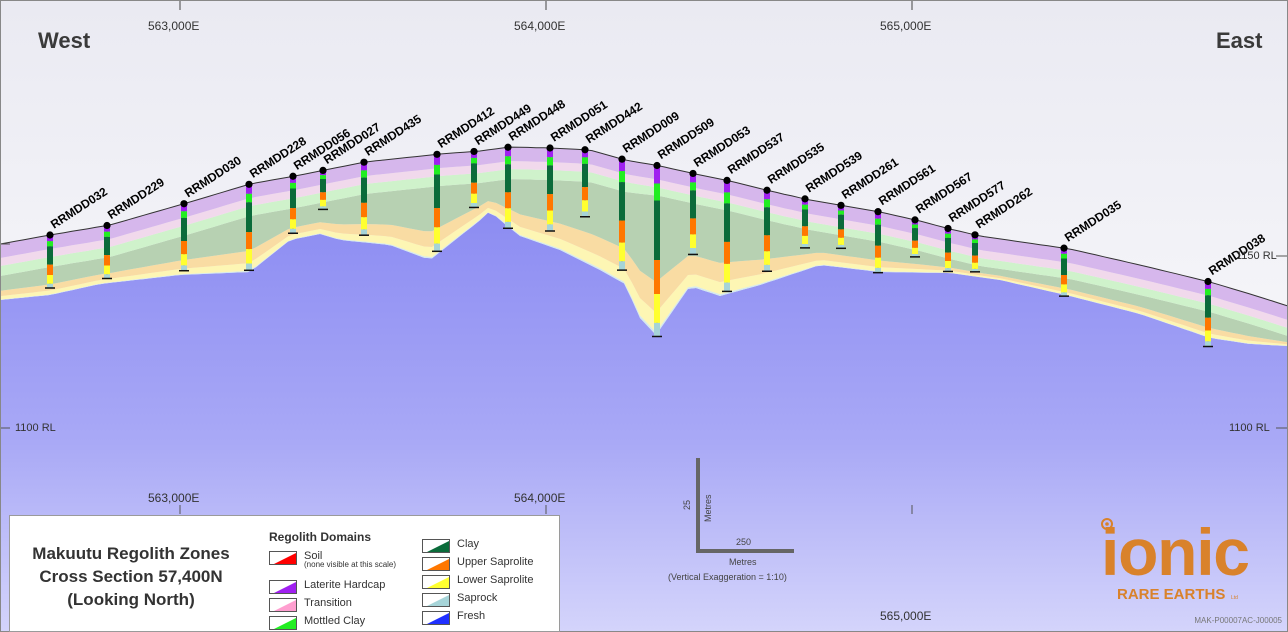 This screenshot has width=1288, height=632. What do you see at coordinates (328, 603) in the screenshot?
I see `legend-label: Transition` at bounding box center [328, 603].